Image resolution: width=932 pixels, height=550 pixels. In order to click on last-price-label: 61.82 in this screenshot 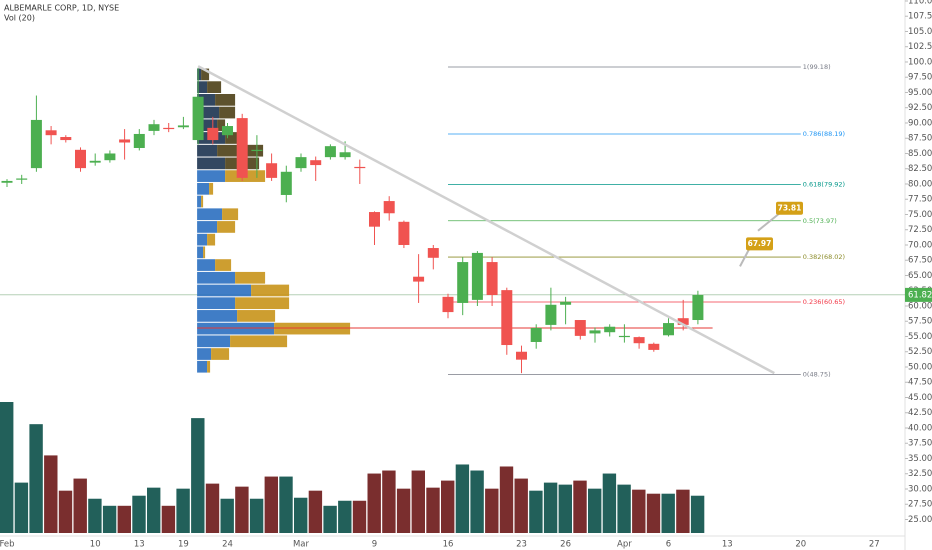, I will do `click(920, 295)`.